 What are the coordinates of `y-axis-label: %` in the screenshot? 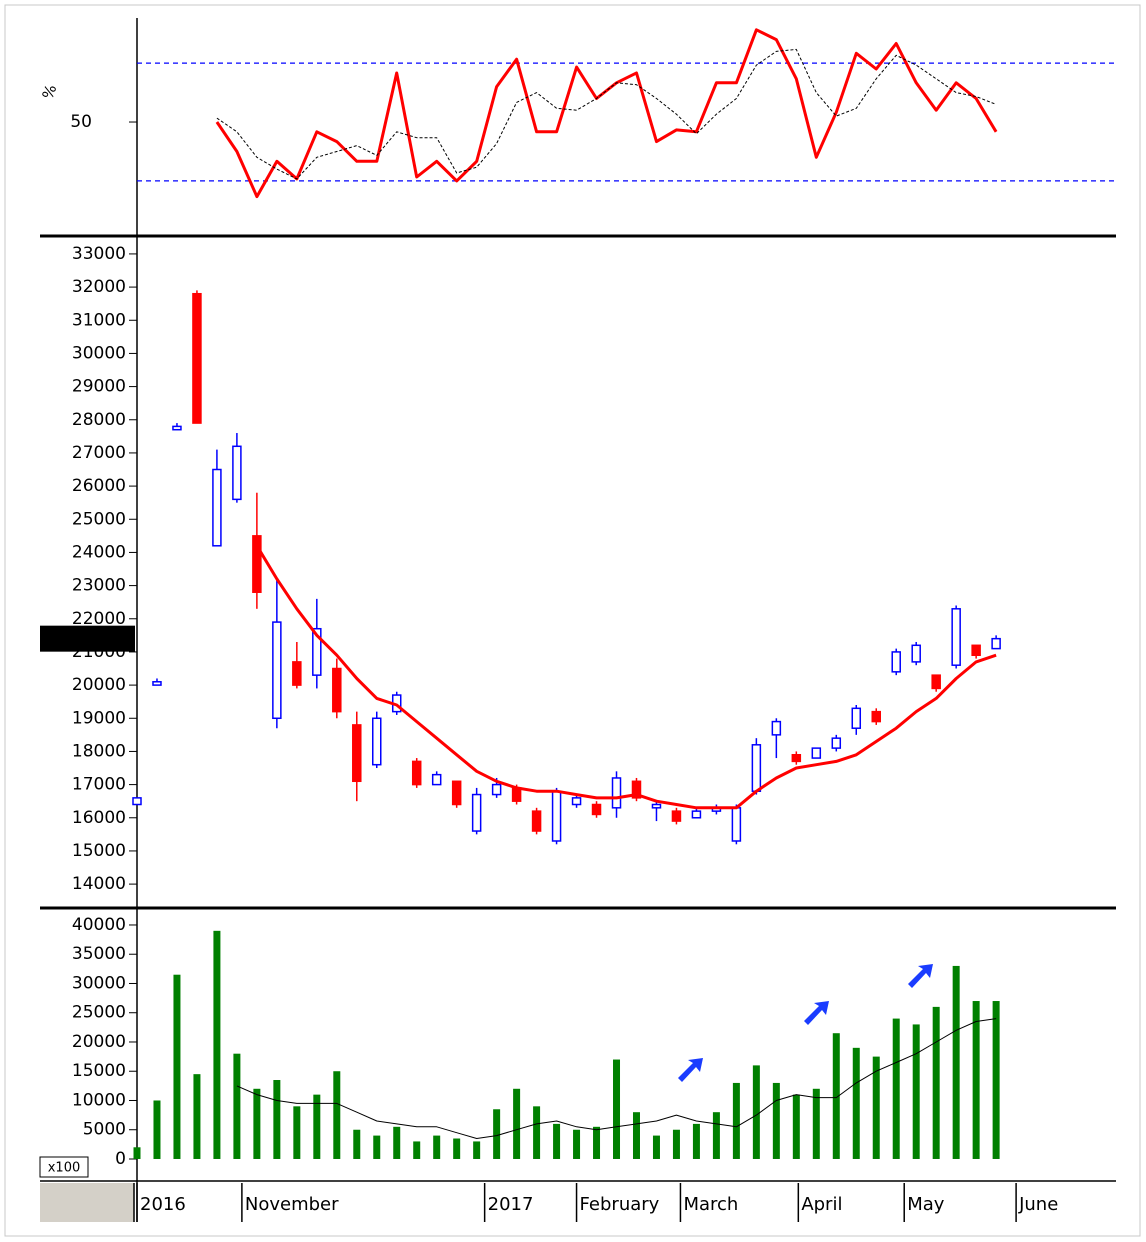 It's located at (50, 92).